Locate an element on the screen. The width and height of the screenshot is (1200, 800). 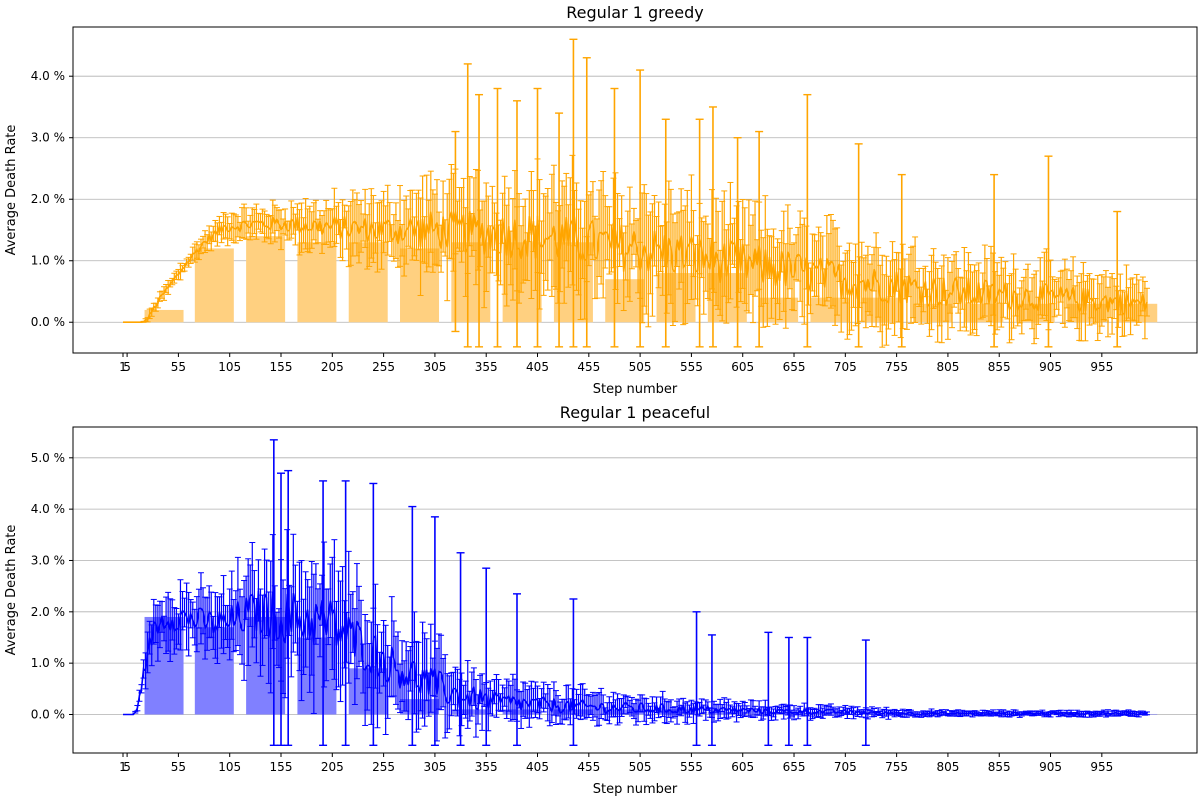
chart-title: Regular 1 greedy is located at coordinates (634, 12).